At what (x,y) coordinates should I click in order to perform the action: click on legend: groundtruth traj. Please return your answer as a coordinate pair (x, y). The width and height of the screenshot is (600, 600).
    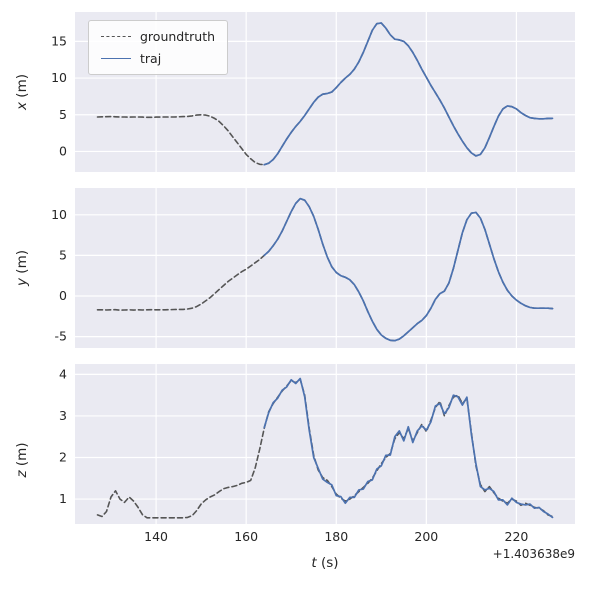
    Looking at the image, I should click on (158, 47).